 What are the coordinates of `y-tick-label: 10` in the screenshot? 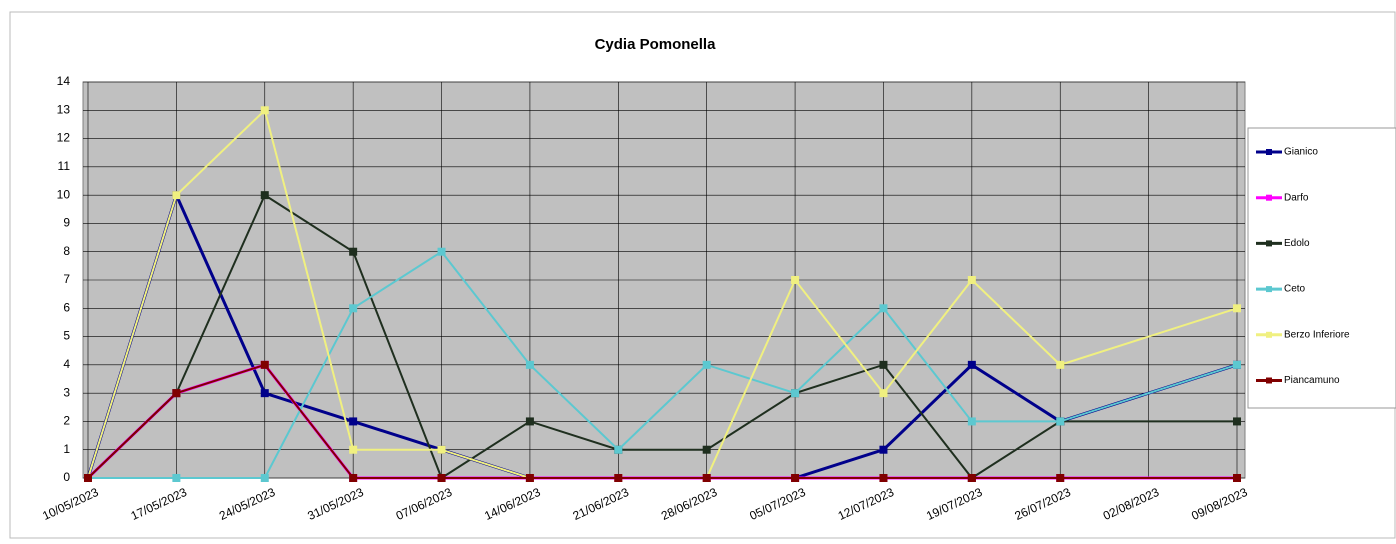 It's located at (64, 194).